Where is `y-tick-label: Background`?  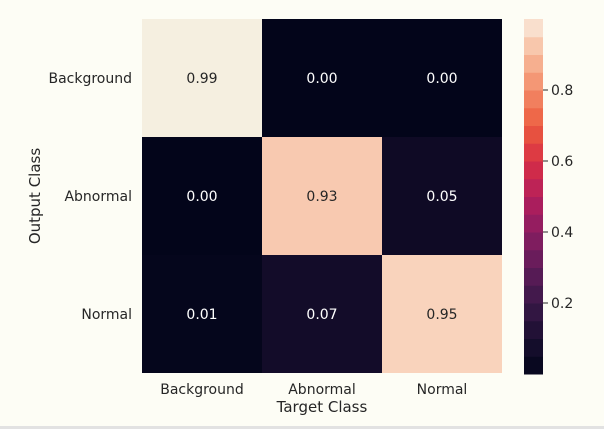
y-tick-label: Background is located at coordinates (90, 79).